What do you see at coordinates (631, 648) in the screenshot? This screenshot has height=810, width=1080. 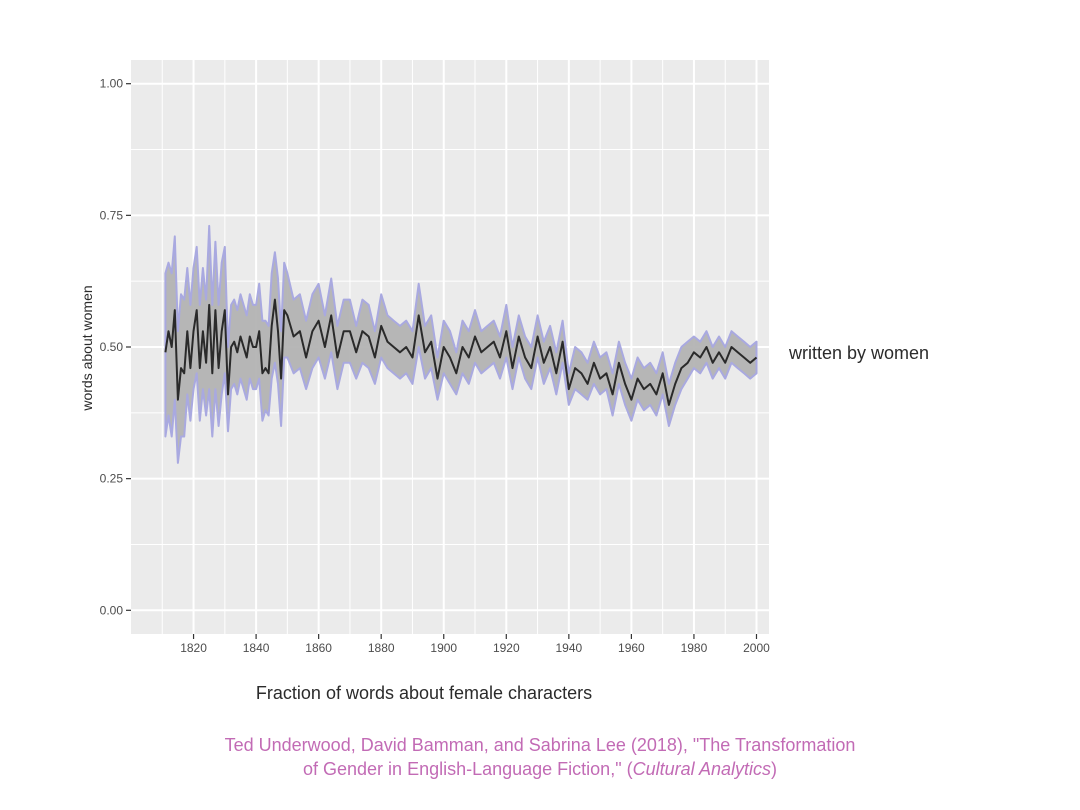 I see `x-tick-label: 1960` at bounding box center [631, 648].